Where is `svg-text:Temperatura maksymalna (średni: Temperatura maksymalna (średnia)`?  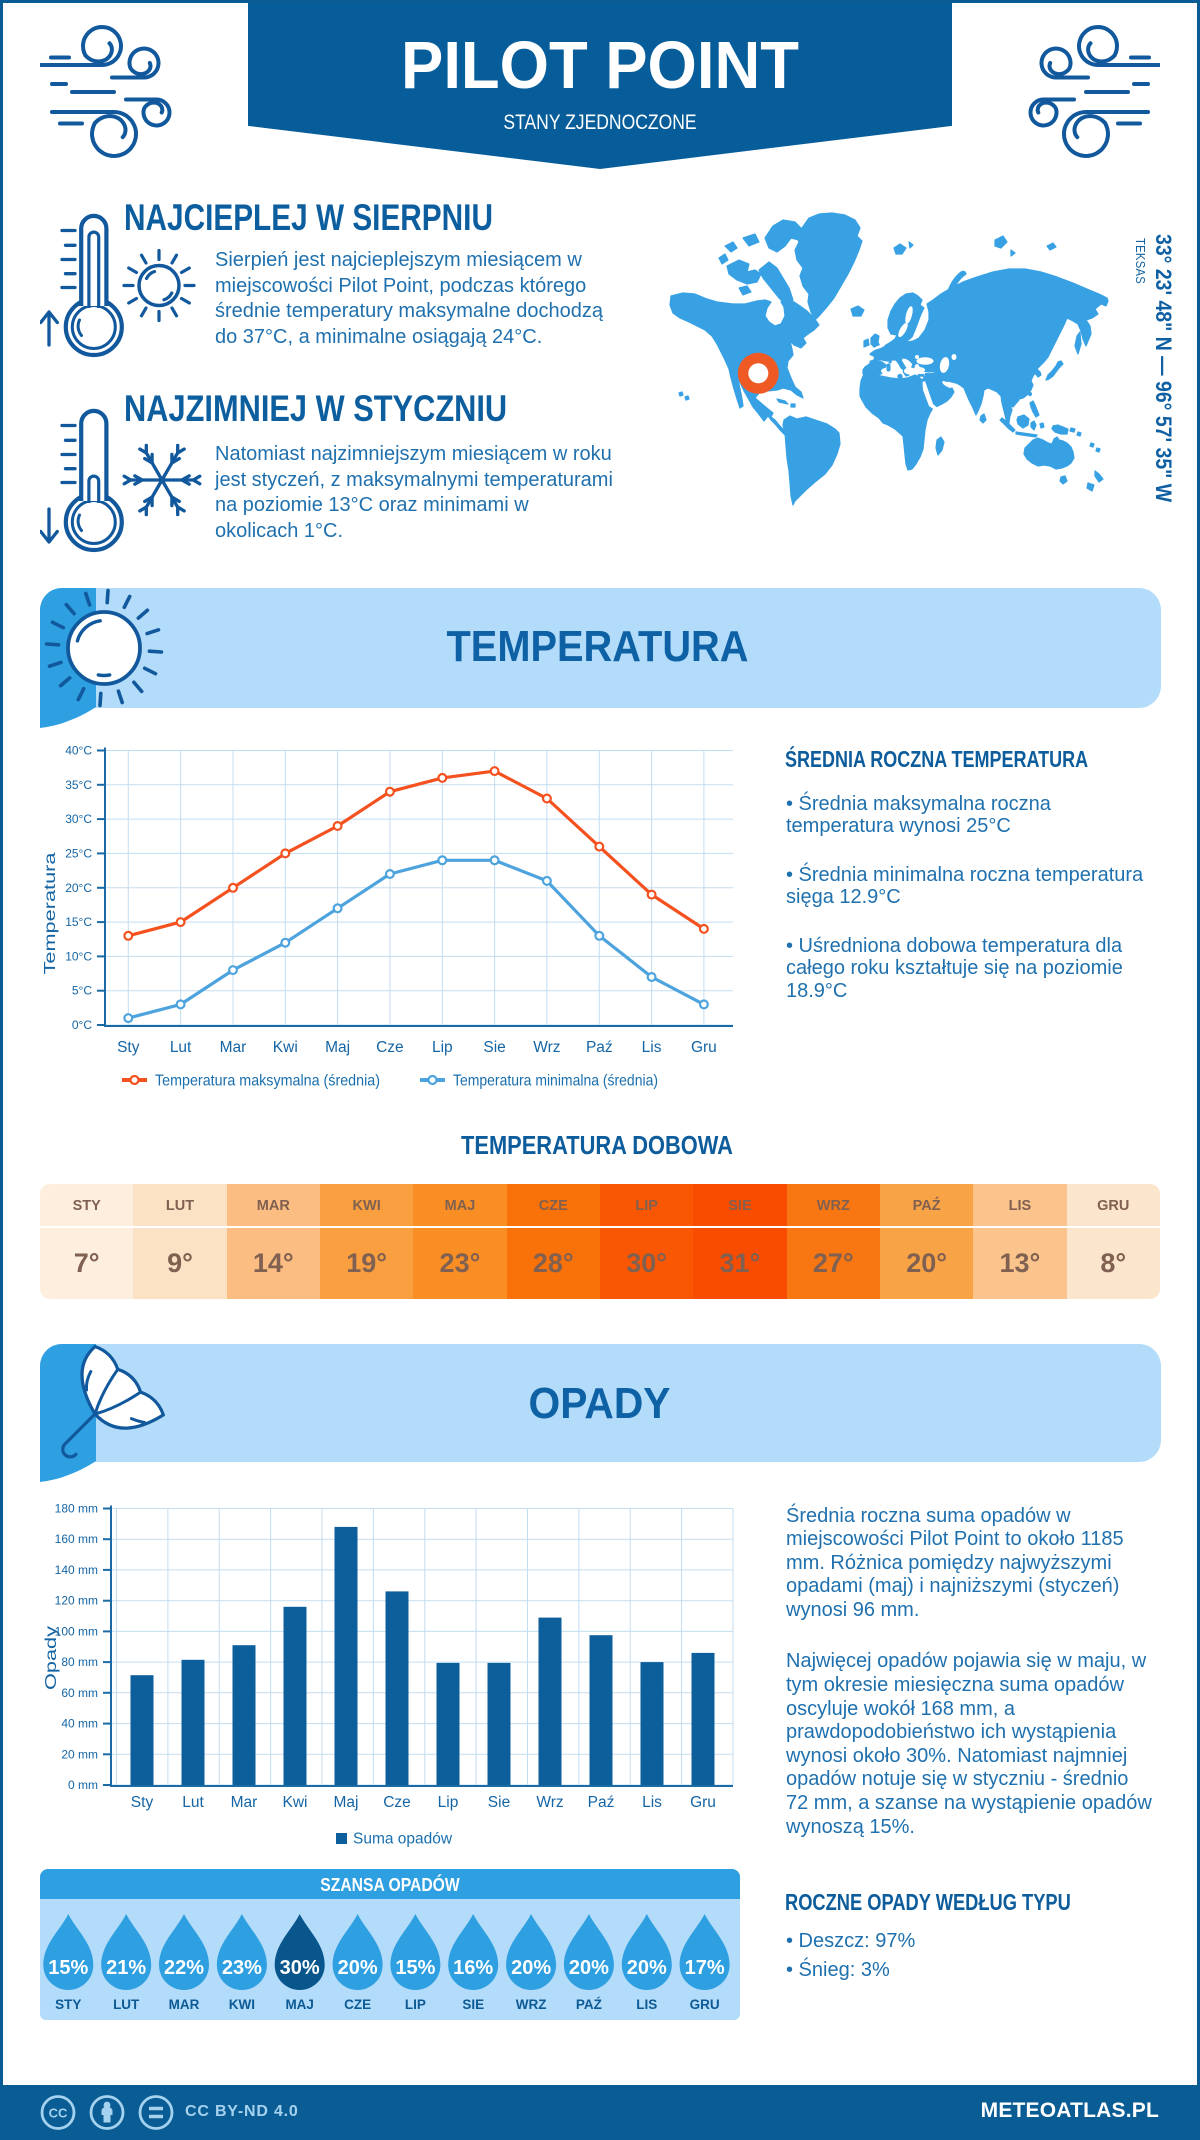
svg-text:Temperatura maksymalna (średni: Temperatura maksymalna (średnia) is located at coordinates (267, 1081).